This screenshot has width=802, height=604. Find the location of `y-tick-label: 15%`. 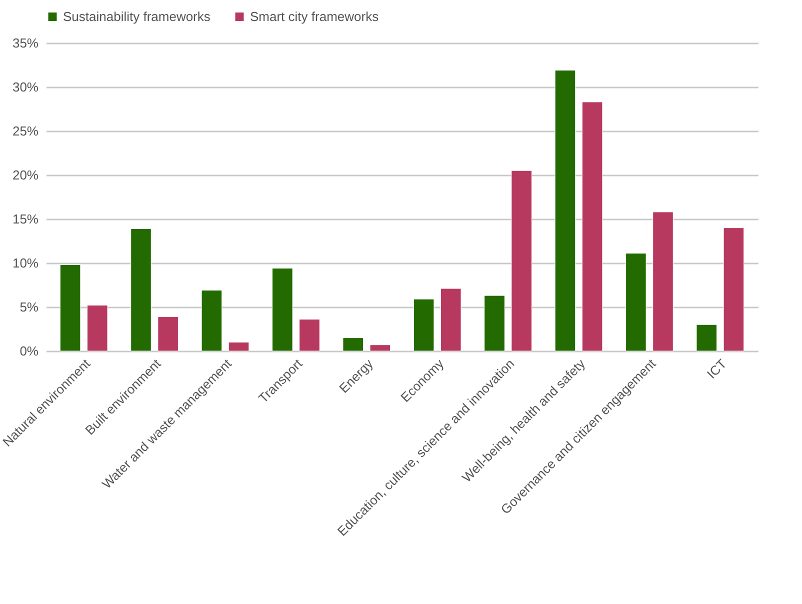

y-tick-label: 15% is located at coordinates (25, 219).